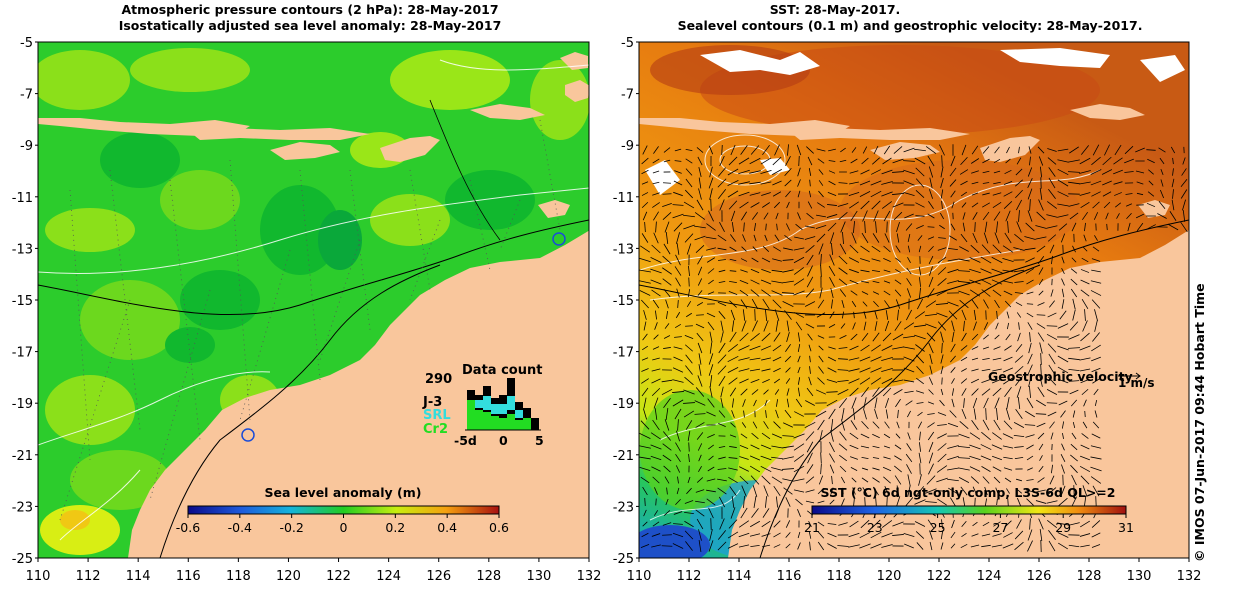 Image resolution: width=1250 pixels, height=590 pixels. What do you see at coordinates (25, 301) in the screenshot?
I see `left-y-axis: -5-7-9-11-13-15-17-19-21-23-25` at bounding box center [25, 301].